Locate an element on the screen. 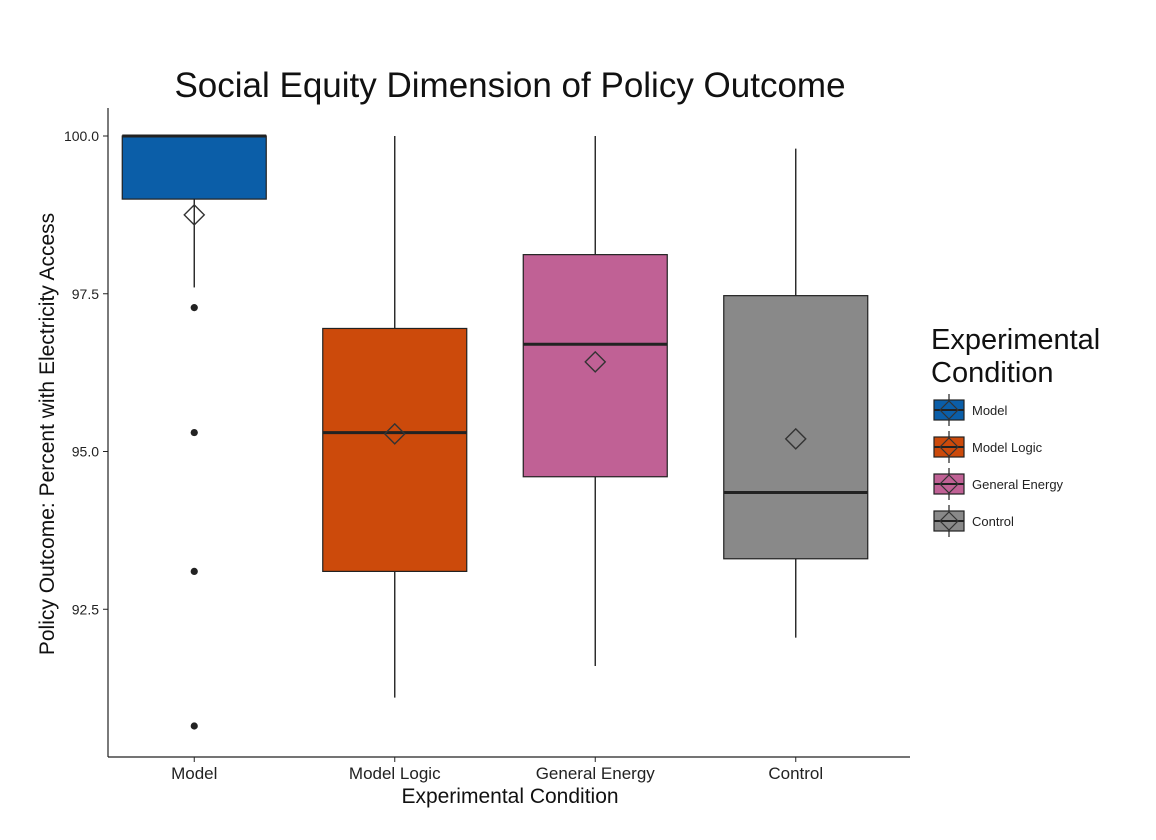 This screenshot has width=1156, height=840. legend-title: Condition is located at coordinates (992, 373).